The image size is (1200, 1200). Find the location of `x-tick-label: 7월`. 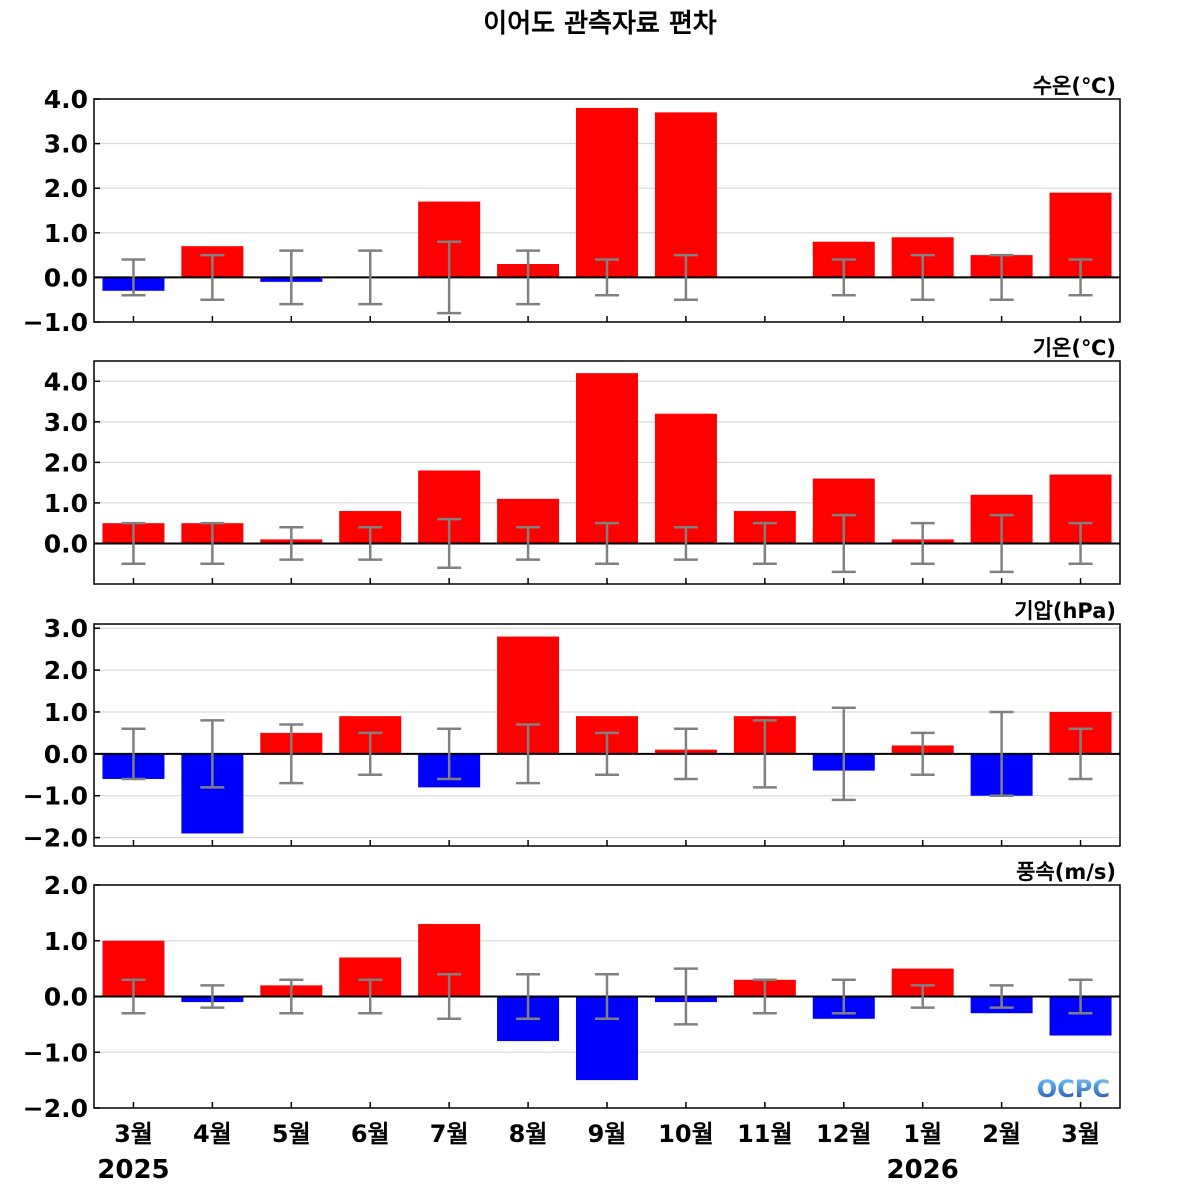

x-tick-label: 7월 is located at coordinates (449, 1134).